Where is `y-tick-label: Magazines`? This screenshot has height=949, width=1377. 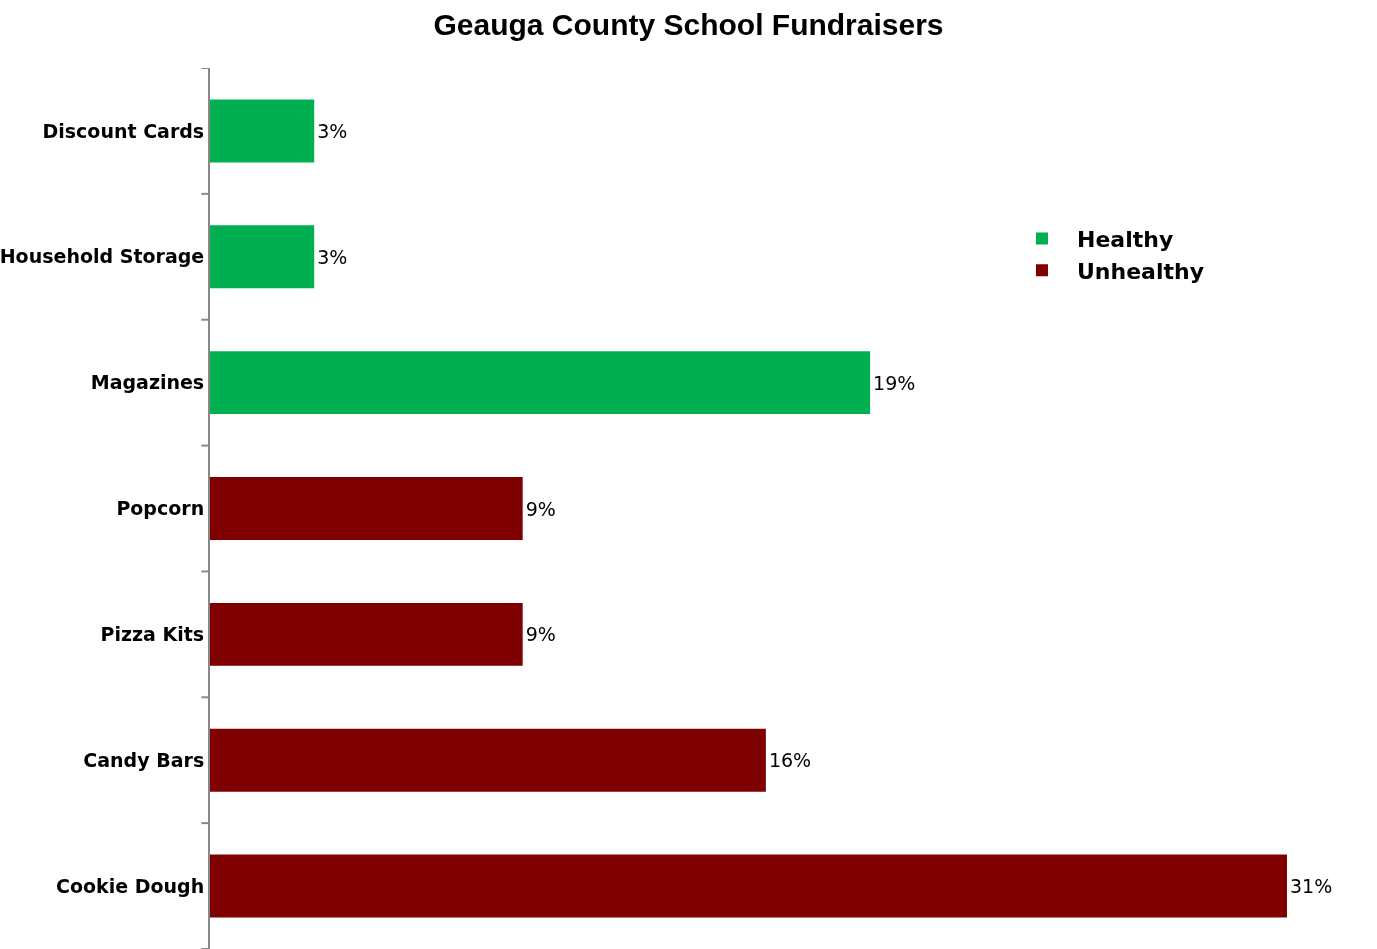 y-tick-label: Magazines is located at coordinates (147, 382).